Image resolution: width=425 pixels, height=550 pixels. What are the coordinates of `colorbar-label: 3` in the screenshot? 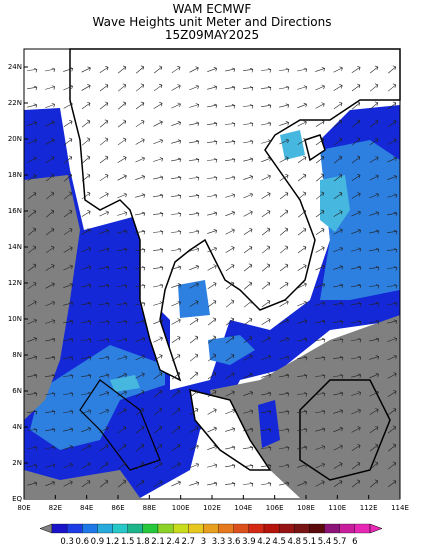 It's located at (203, 542).